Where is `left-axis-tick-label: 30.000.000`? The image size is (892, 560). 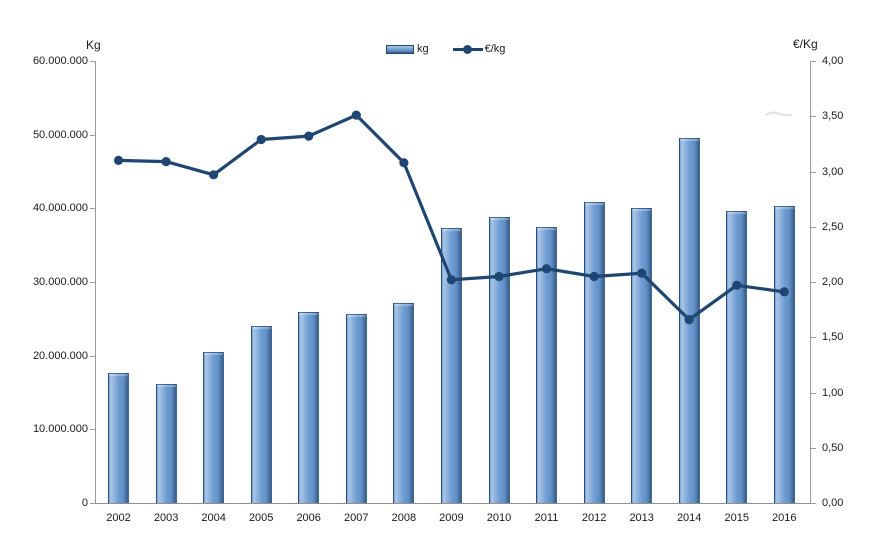 left-axis-tick-label: 30.000.000 is located at coordinates (60, 282).